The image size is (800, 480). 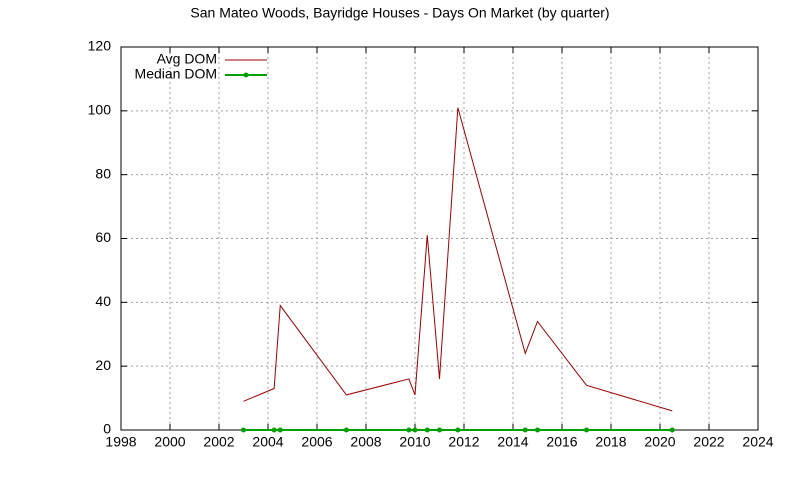 I want to click on x-tick-label: 2016, so click(x=561, y=442).